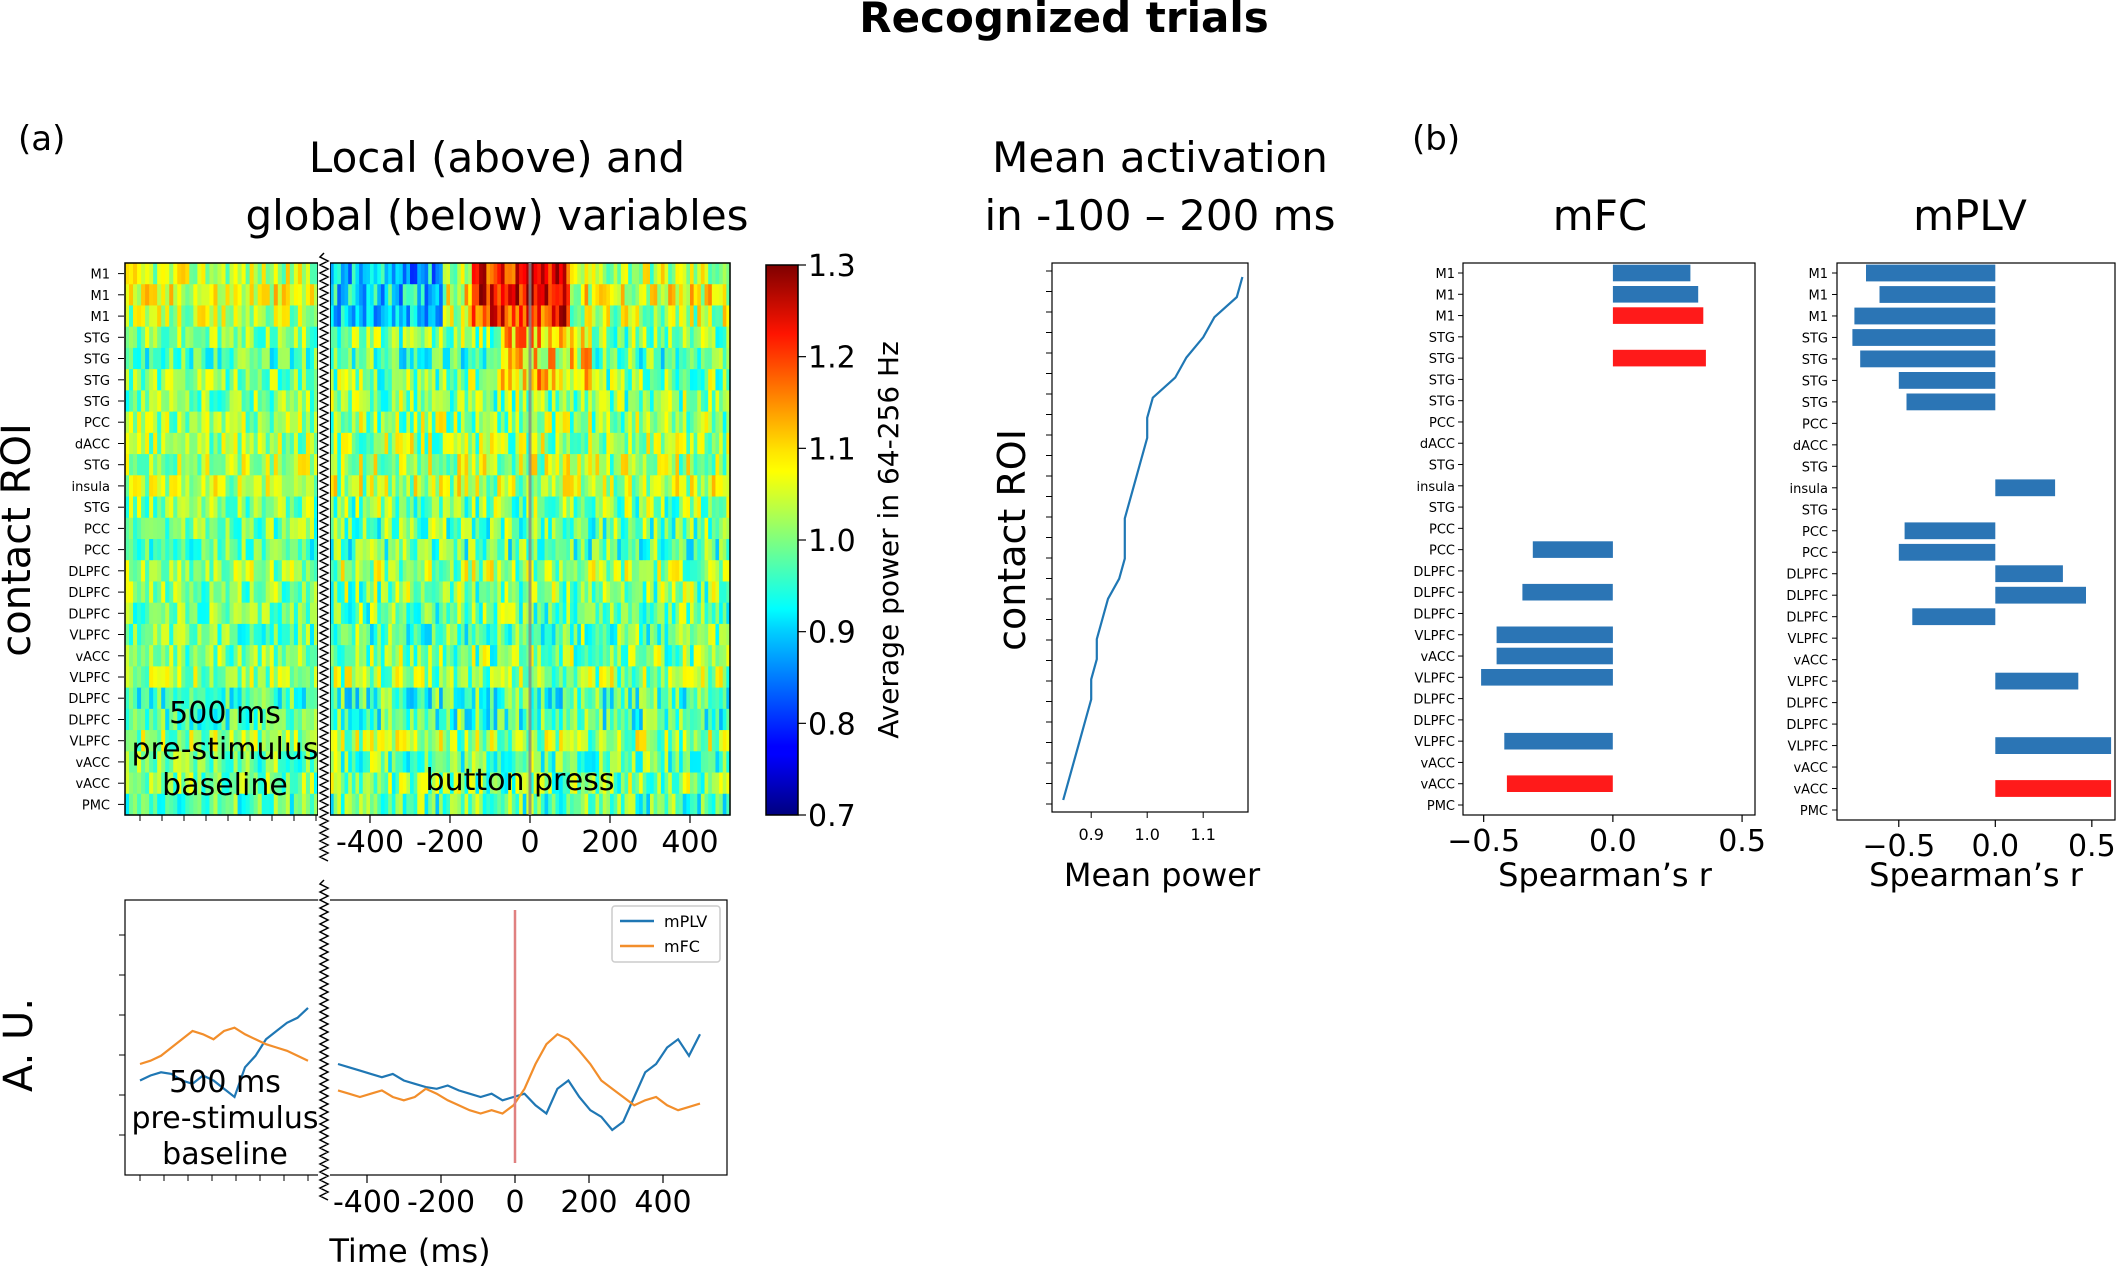 This screenshot has height=1270, width=2128. I want to click on mean-activation-line, so click(1153, 538).